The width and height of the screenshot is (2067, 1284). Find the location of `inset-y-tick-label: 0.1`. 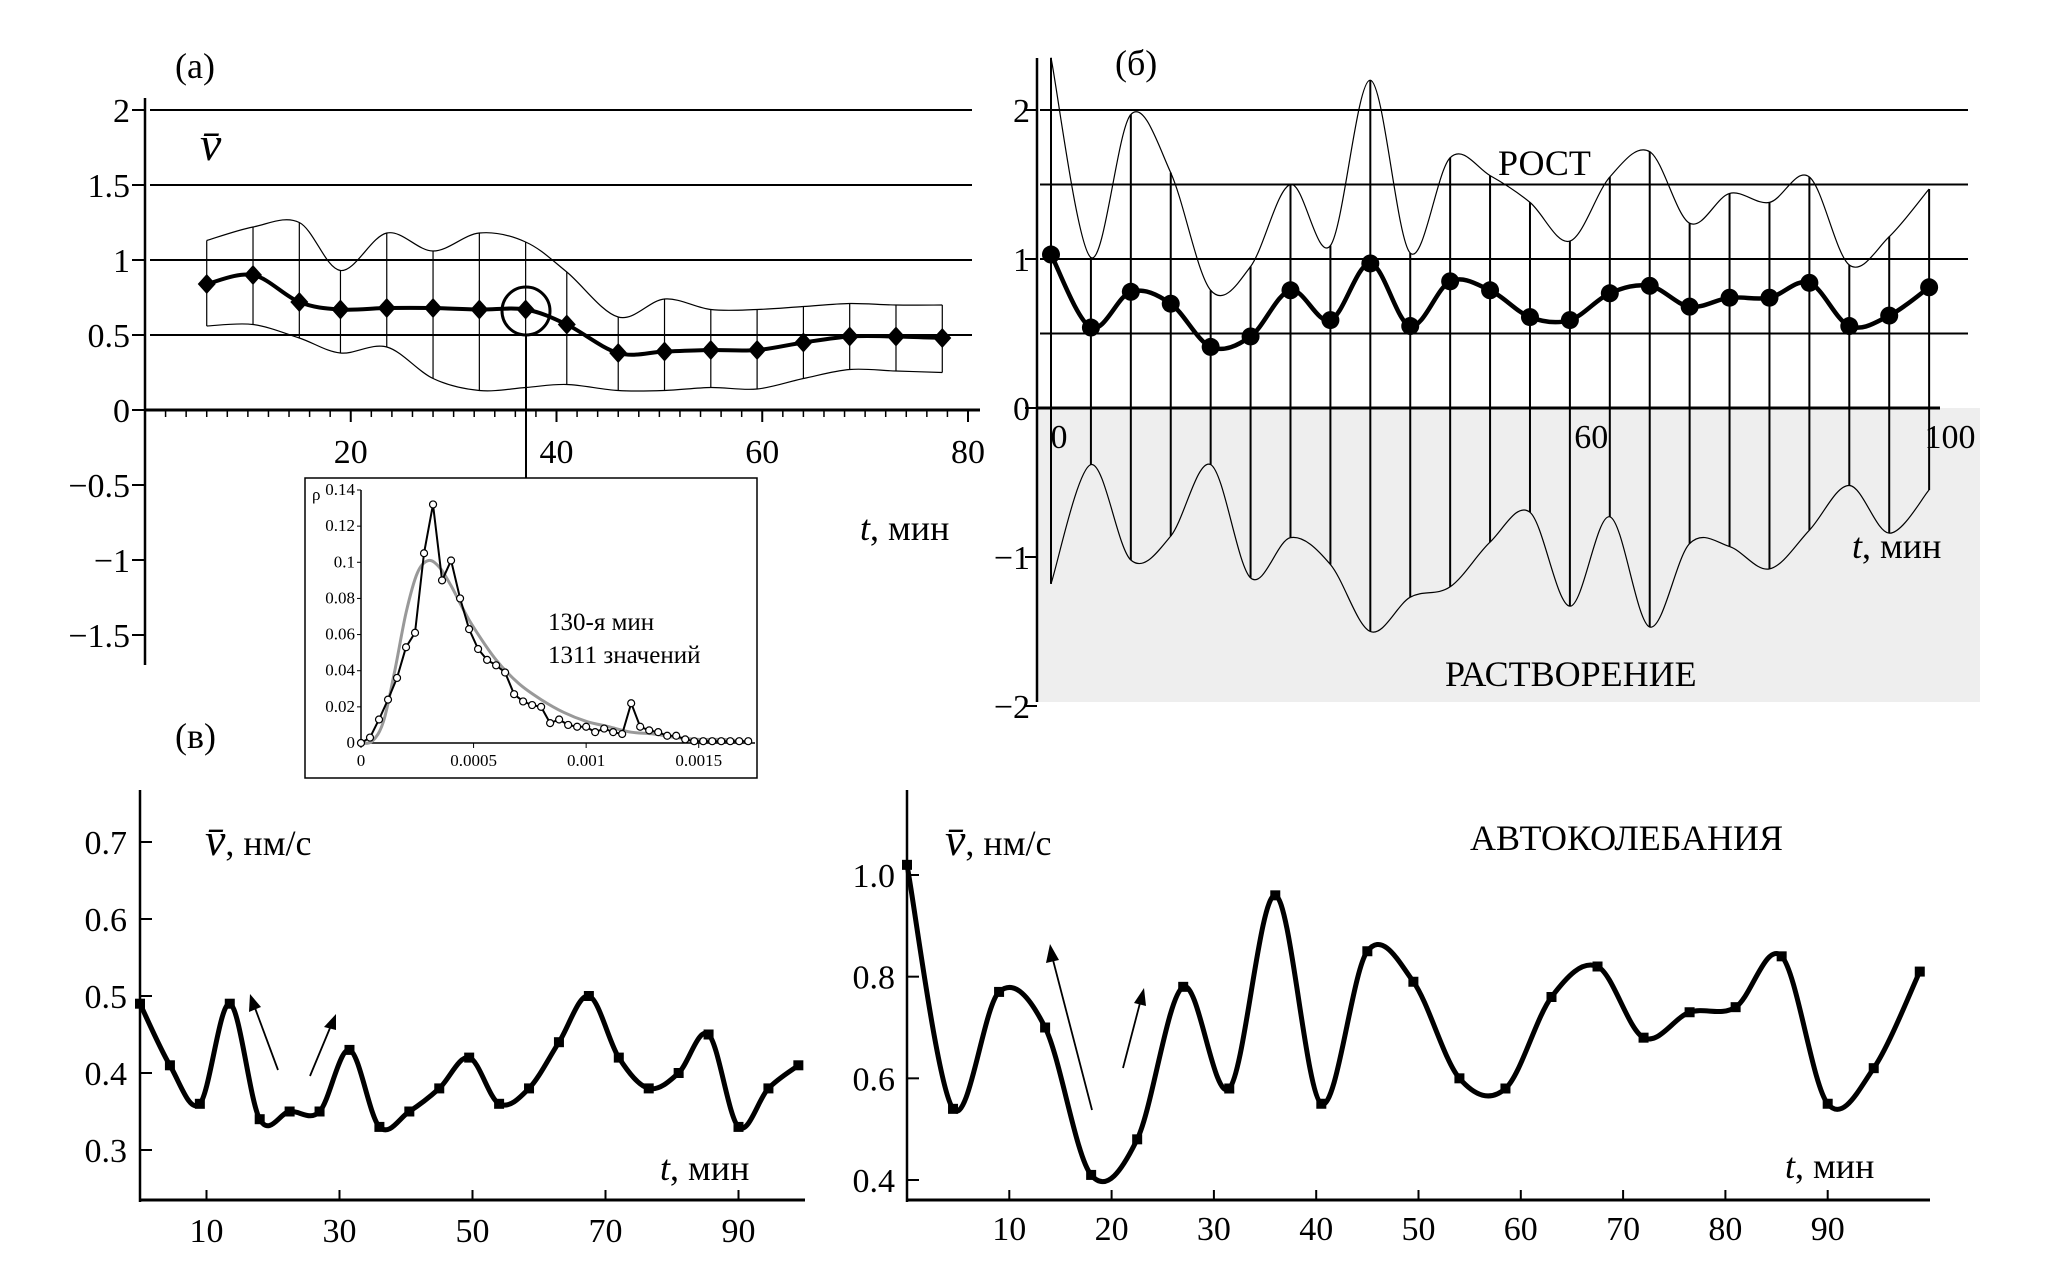

inset-y-tick-label: 0.1 is located at coordinates (344, 561).